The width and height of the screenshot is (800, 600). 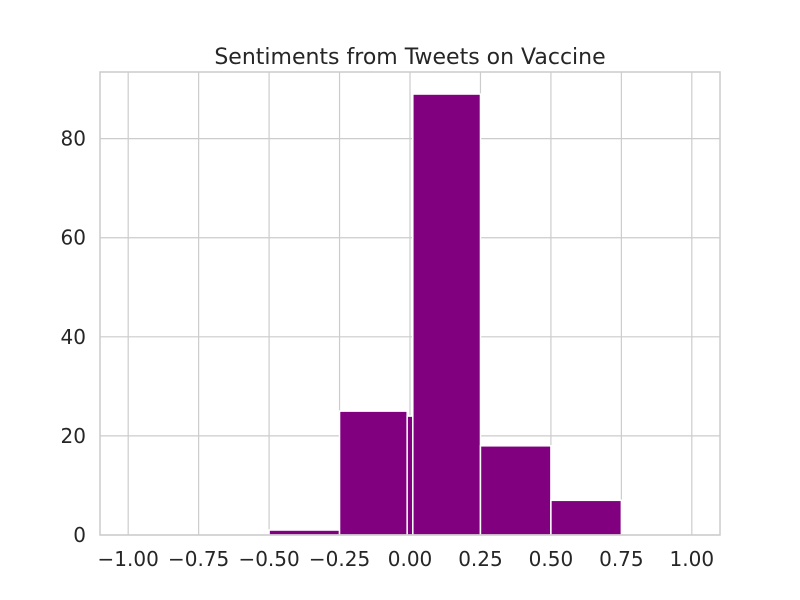 I want to click on y-tick-label-2: 40, so click(x=73, y=337).